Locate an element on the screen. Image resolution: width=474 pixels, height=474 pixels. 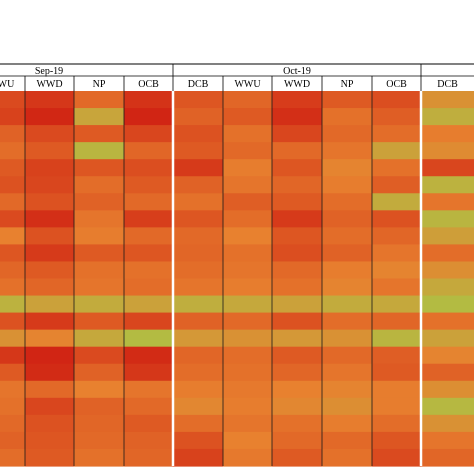
month-group-label: Oct-19 is located at coordinates (297, 71).